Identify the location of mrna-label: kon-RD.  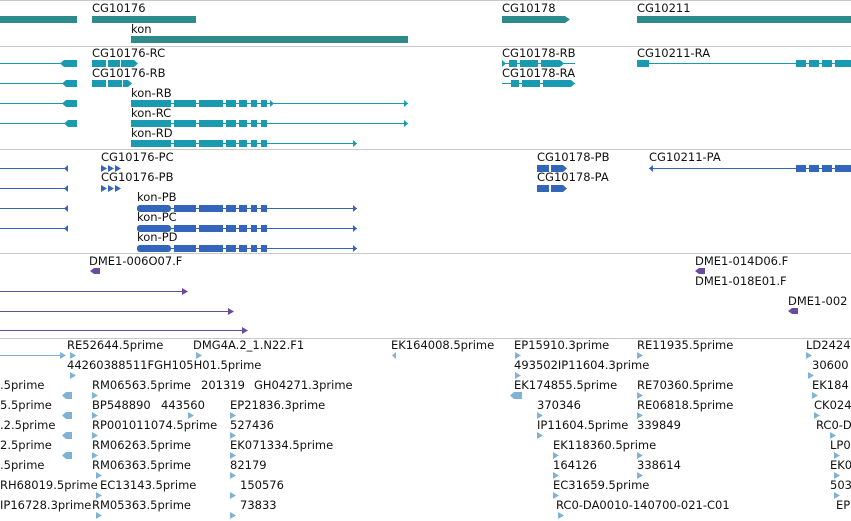
(152, 133).